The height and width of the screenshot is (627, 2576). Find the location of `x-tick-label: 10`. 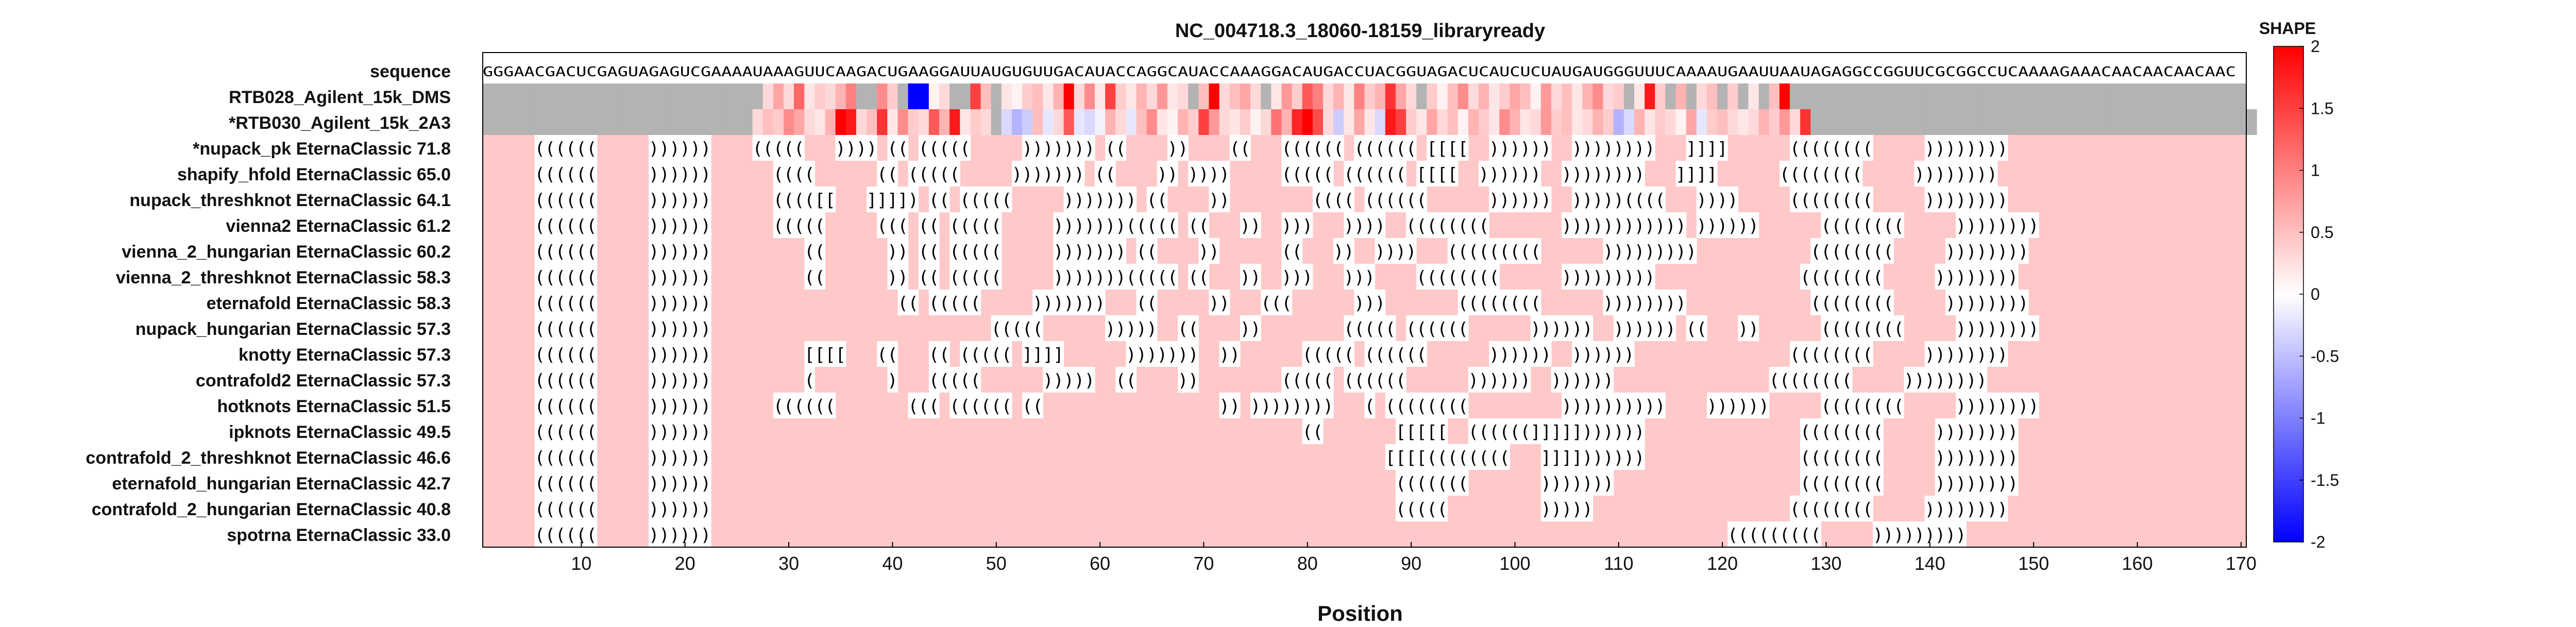

x-tick-label: 10 is located at coordinates (581, 563).